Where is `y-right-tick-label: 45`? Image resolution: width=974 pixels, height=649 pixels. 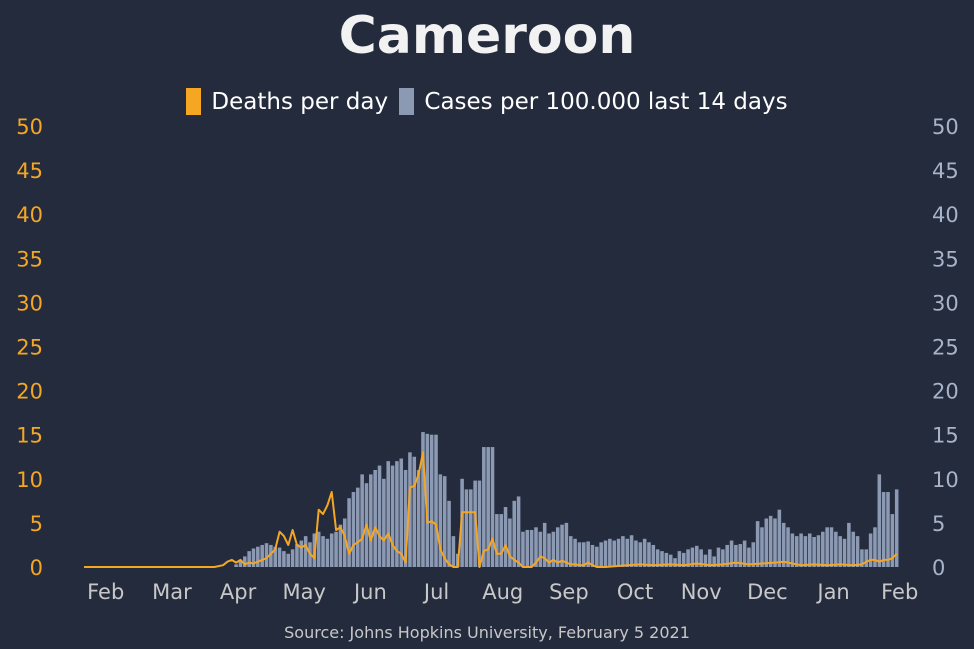 y-right-tick-label: 45 is located at coordinates (945, 171).